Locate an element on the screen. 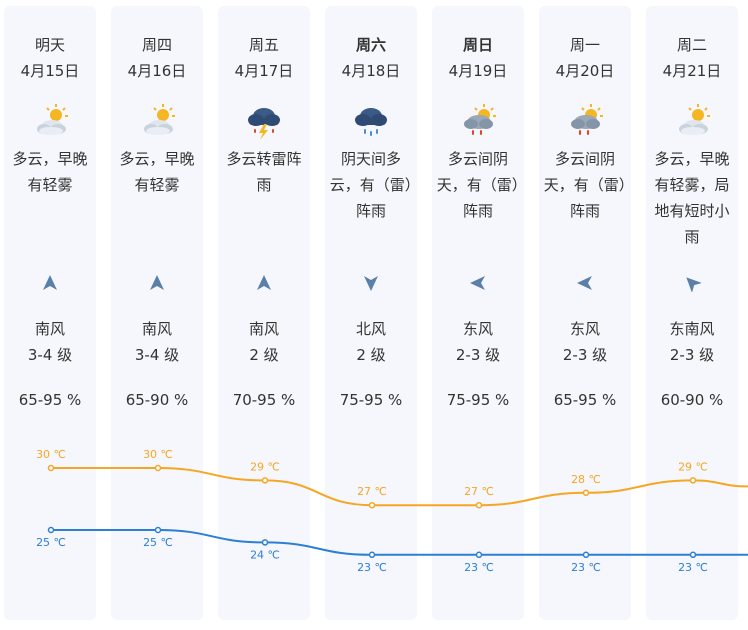 This screenshot has height=630, width=748. wind-direction: 东南风 is located at coordinates (692, 329).